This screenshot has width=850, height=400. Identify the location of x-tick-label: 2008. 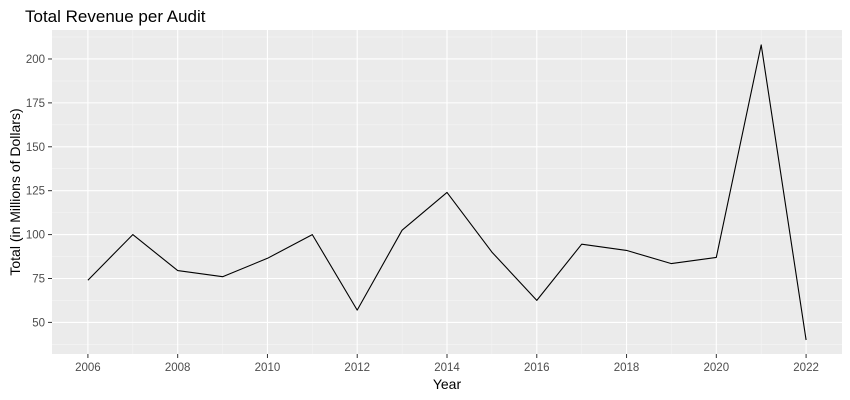
(178, 368).